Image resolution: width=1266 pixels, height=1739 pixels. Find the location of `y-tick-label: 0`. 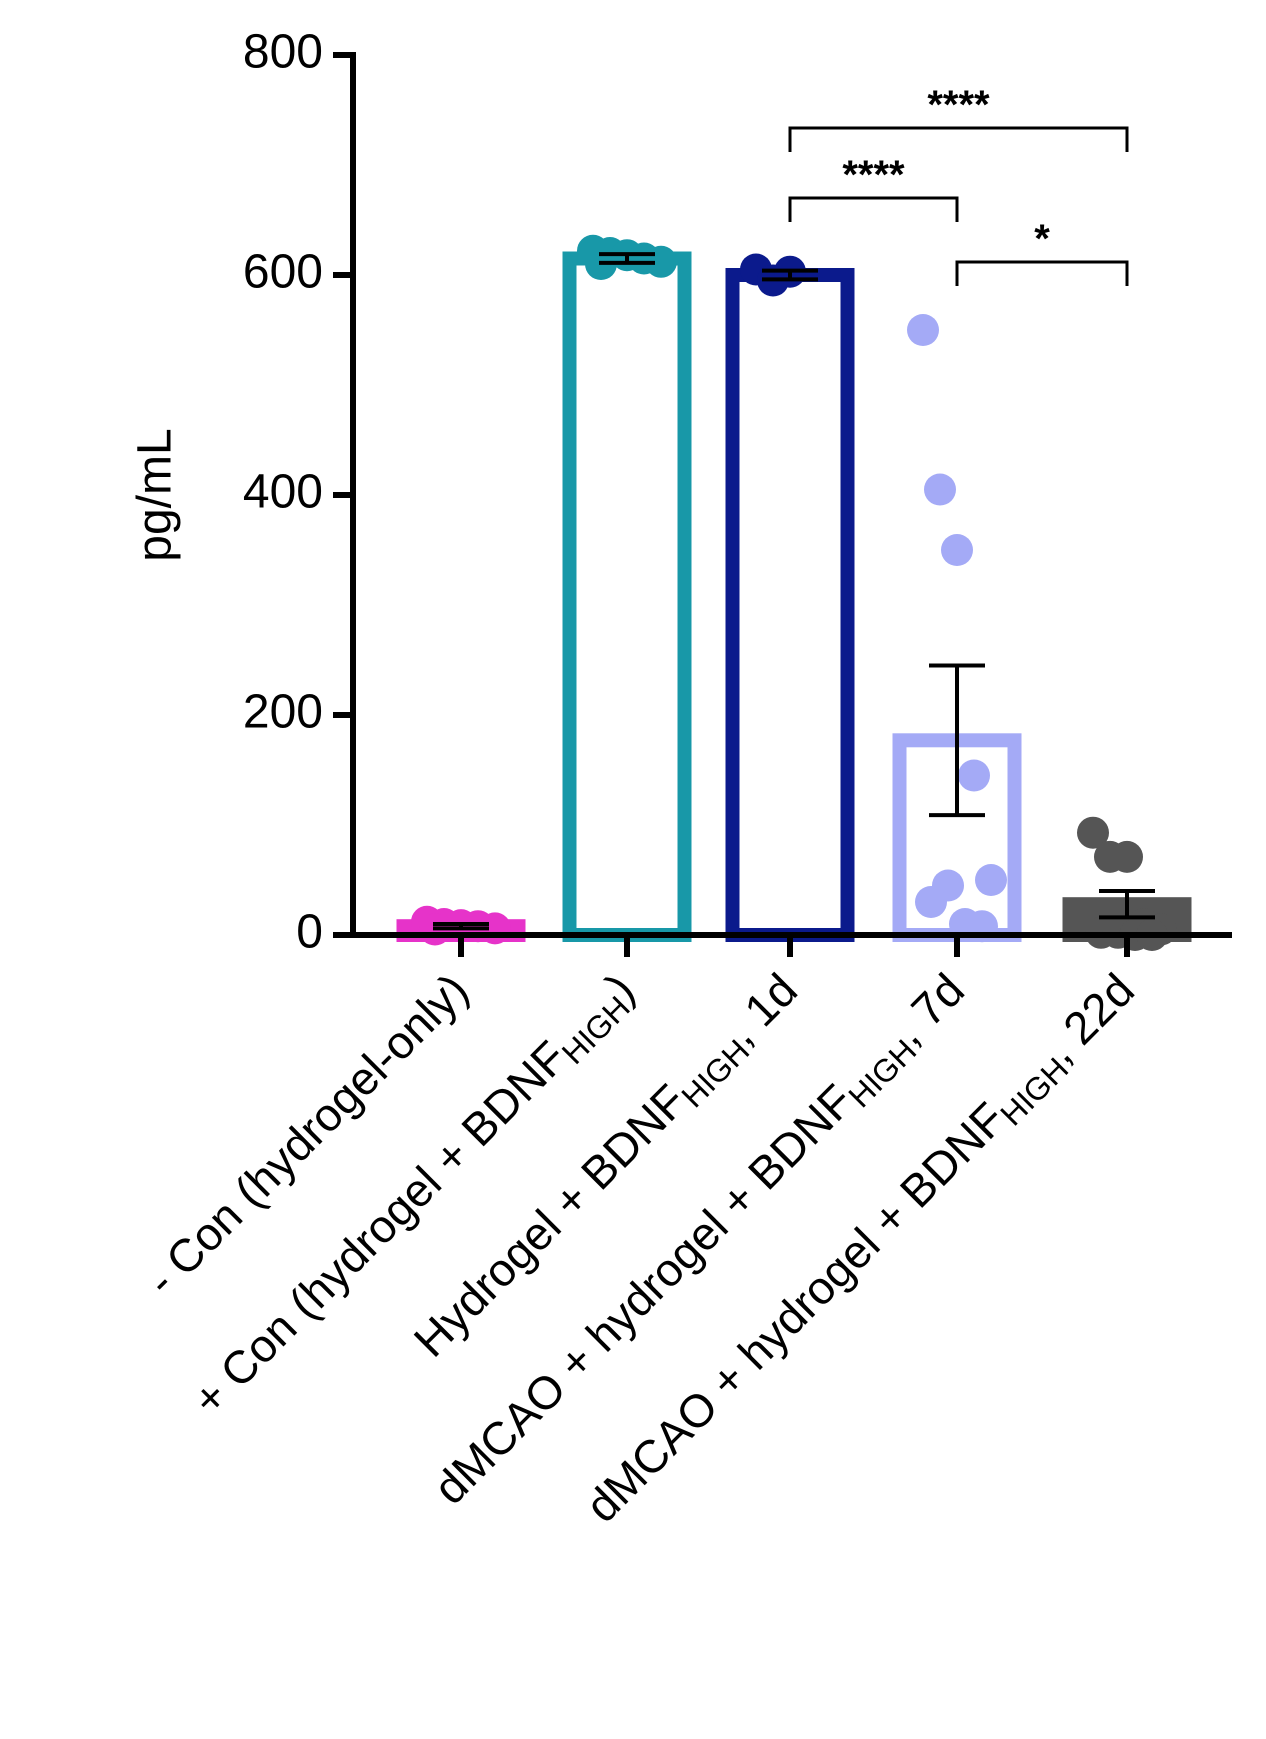

y-tick-label: 0 is located at coordinates (309, 932).